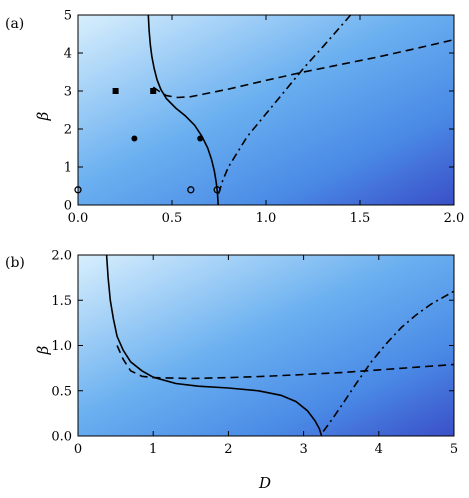 Image resolution: width=469 pixels, height=498 pixels. What do you see at coordinates (61, 301) in the screenshot?
I see `y-tick-label: 1.5` at bounding box center [61, 301].